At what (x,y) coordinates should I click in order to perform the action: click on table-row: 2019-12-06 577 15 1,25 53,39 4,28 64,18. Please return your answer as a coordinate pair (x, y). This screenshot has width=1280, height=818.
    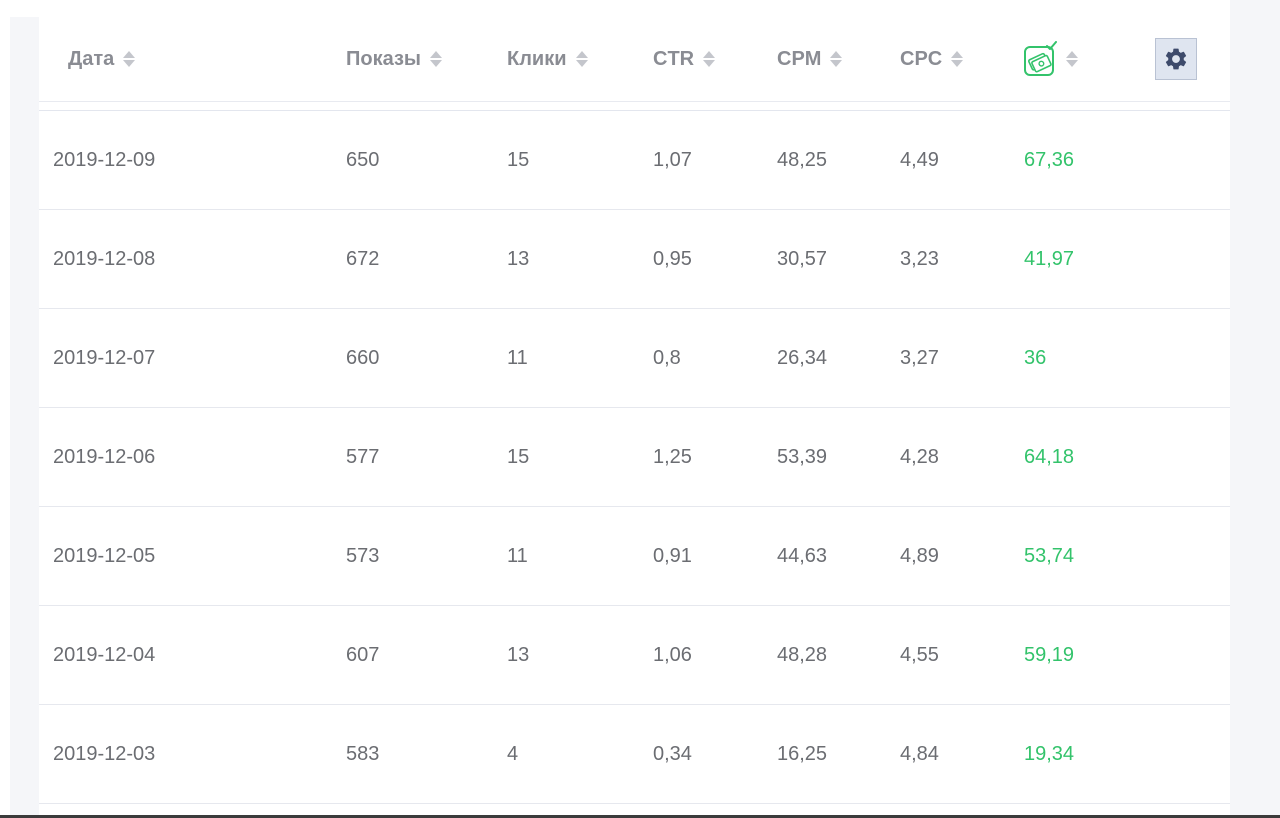
    Looking at the image, I should click on (634, 457).